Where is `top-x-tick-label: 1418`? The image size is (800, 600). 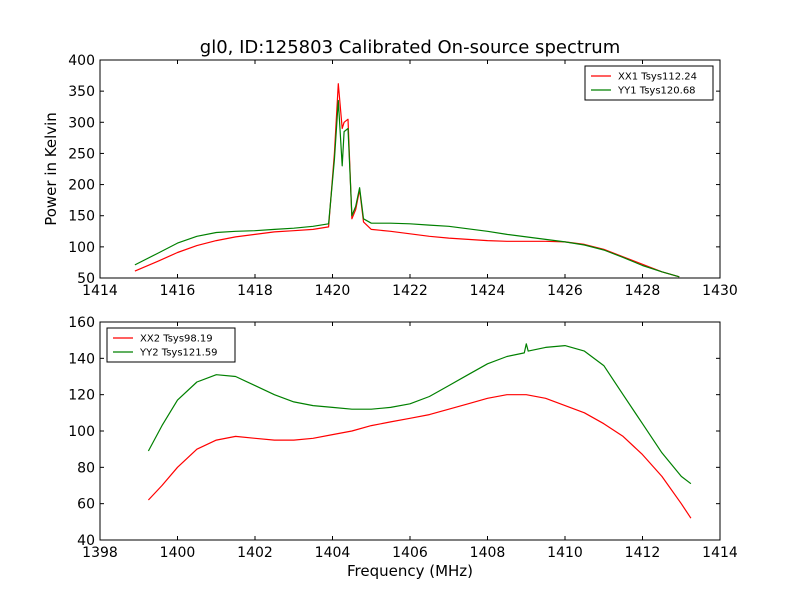 top-x-tick-label: 1418 is located at coordinates (255, 291).